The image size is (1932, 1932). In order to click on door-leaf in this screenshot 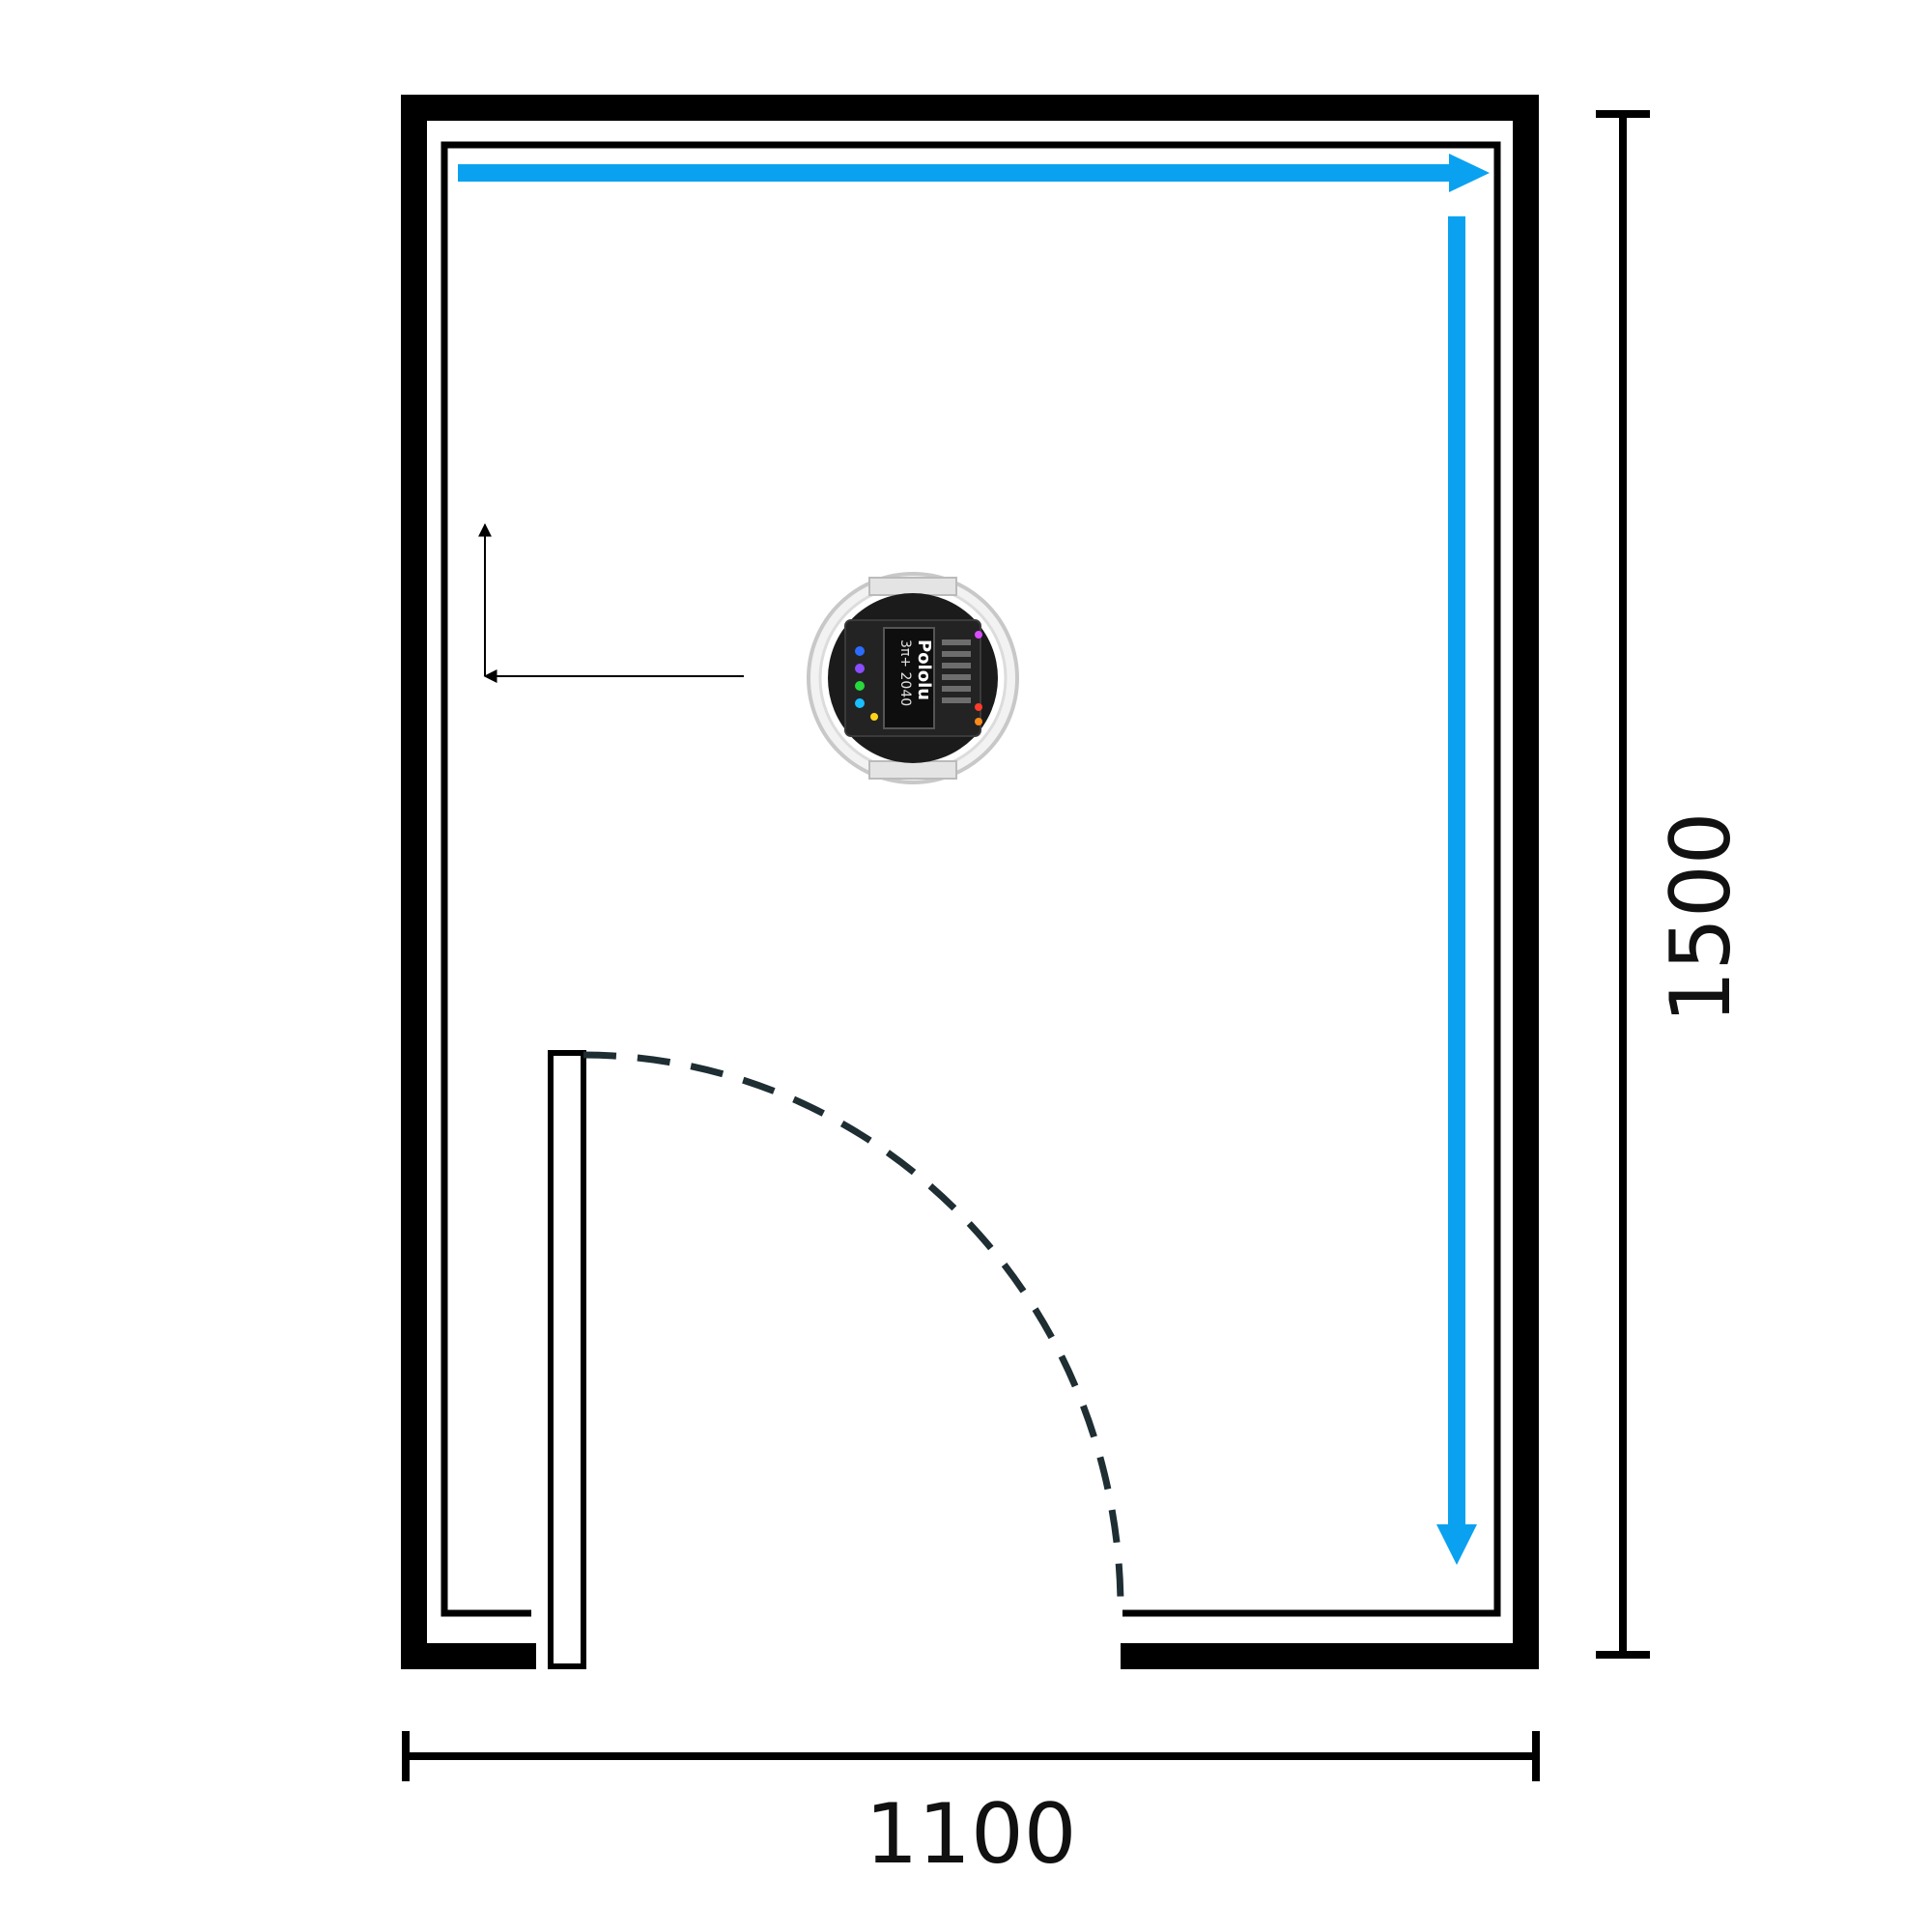, I will do `click(567, 1359)`.